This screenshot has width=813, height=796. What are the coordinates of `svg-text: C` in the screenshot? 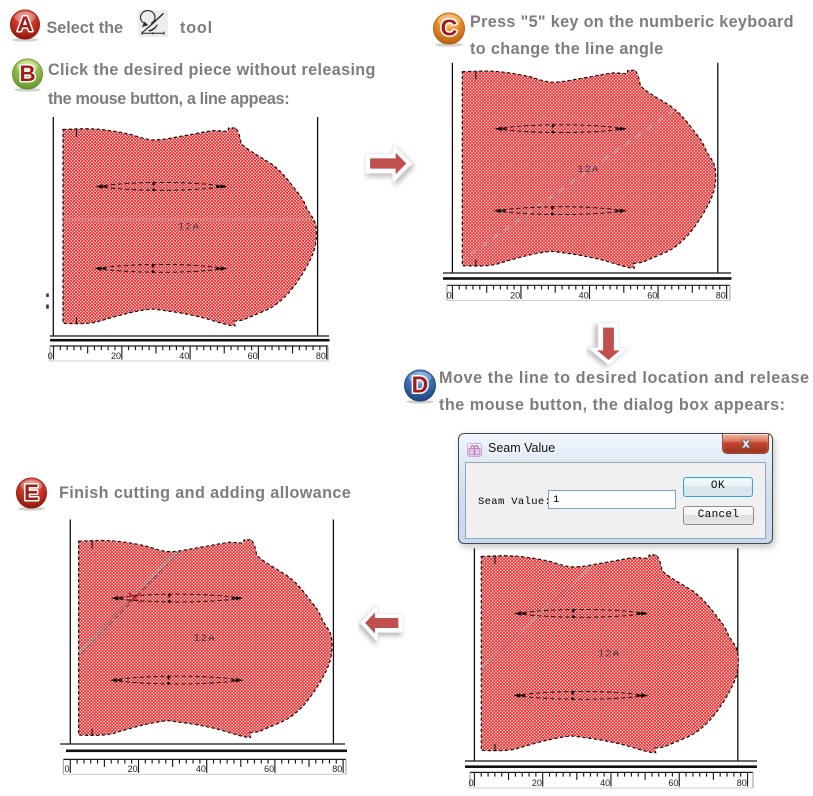 It's located at (449, 28).